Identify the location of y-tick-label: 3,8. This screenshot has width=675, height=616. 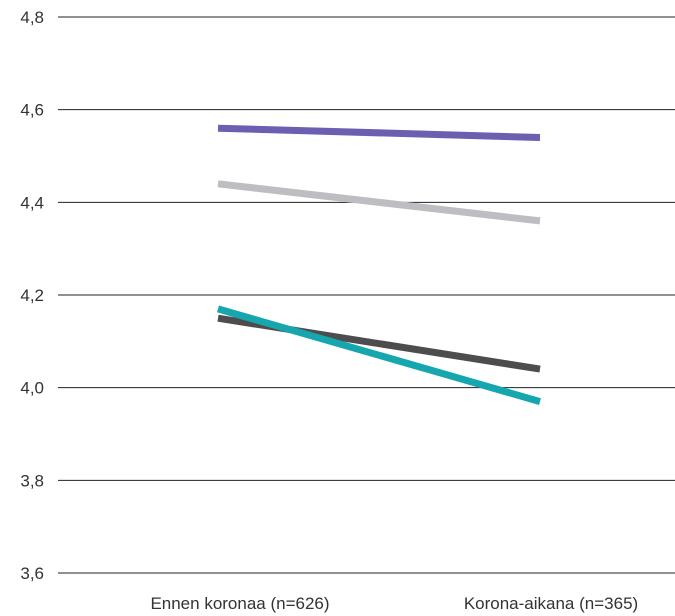
(32, 480).